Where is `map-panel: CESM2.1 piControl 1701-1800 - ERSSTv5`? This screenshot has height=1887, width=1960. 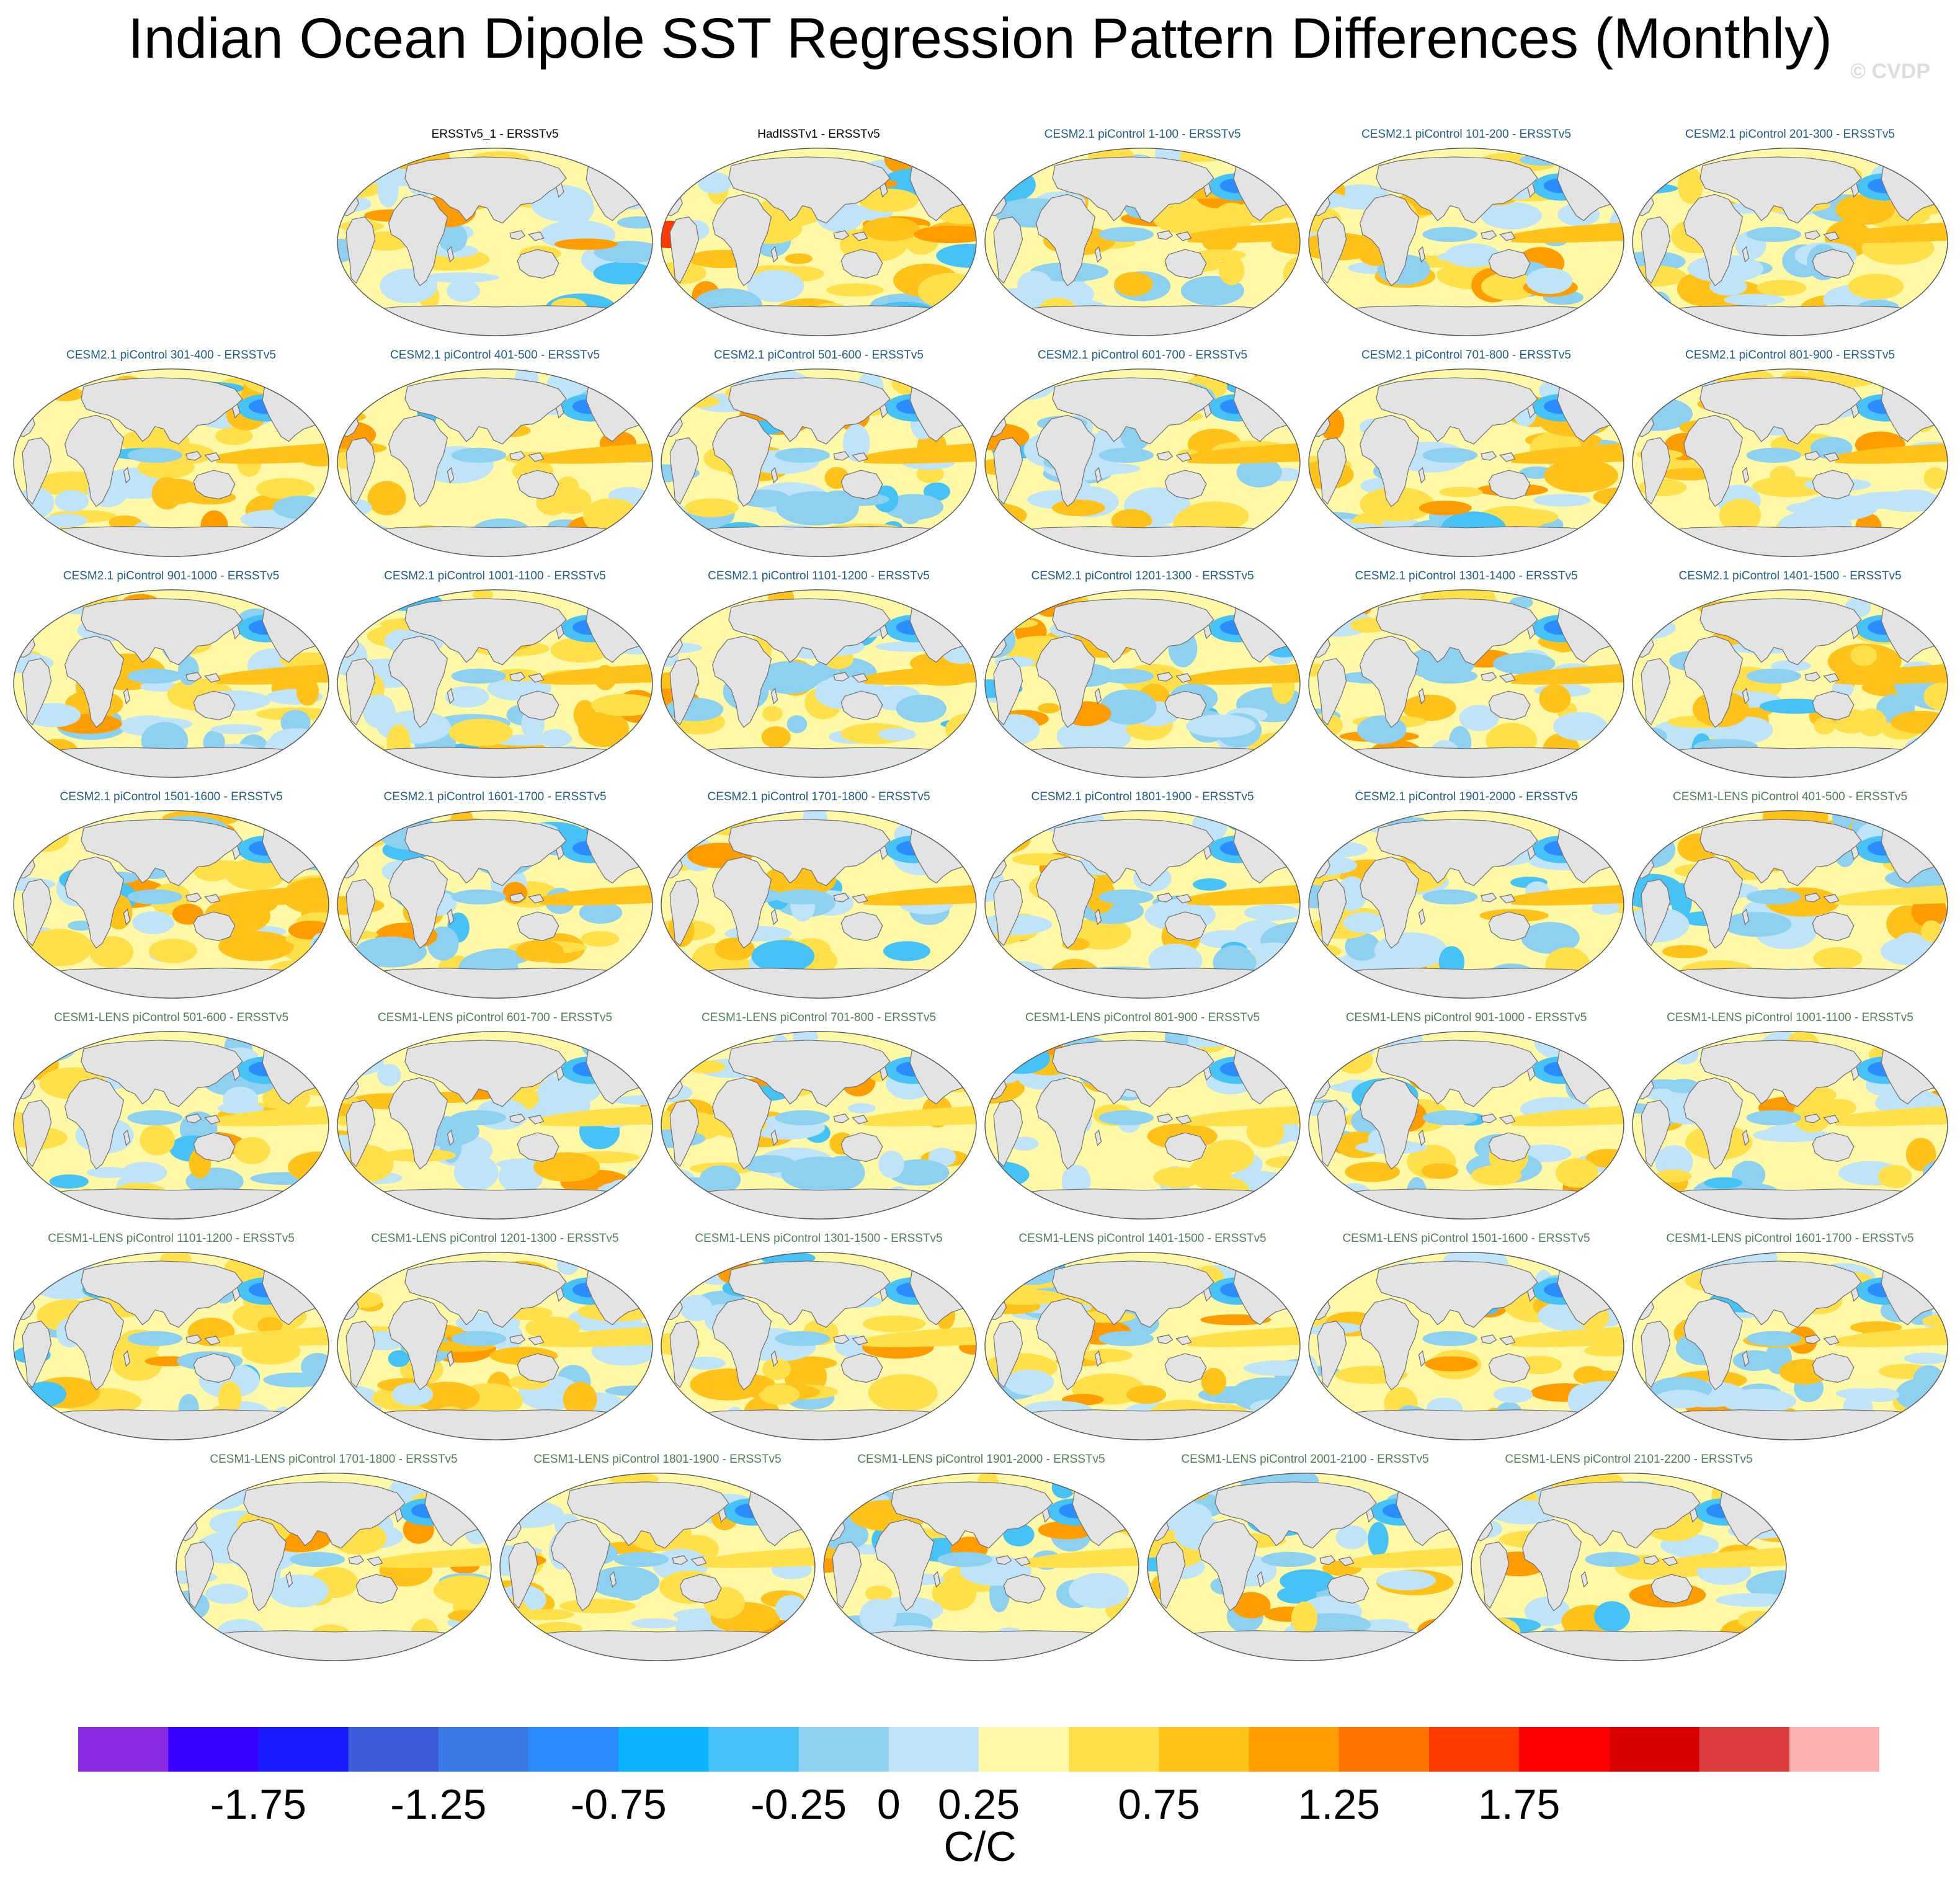 map-panel: CESM2.1 piControl 1701-1800 - ERSSTv5 is located at coordinates (818, 896).